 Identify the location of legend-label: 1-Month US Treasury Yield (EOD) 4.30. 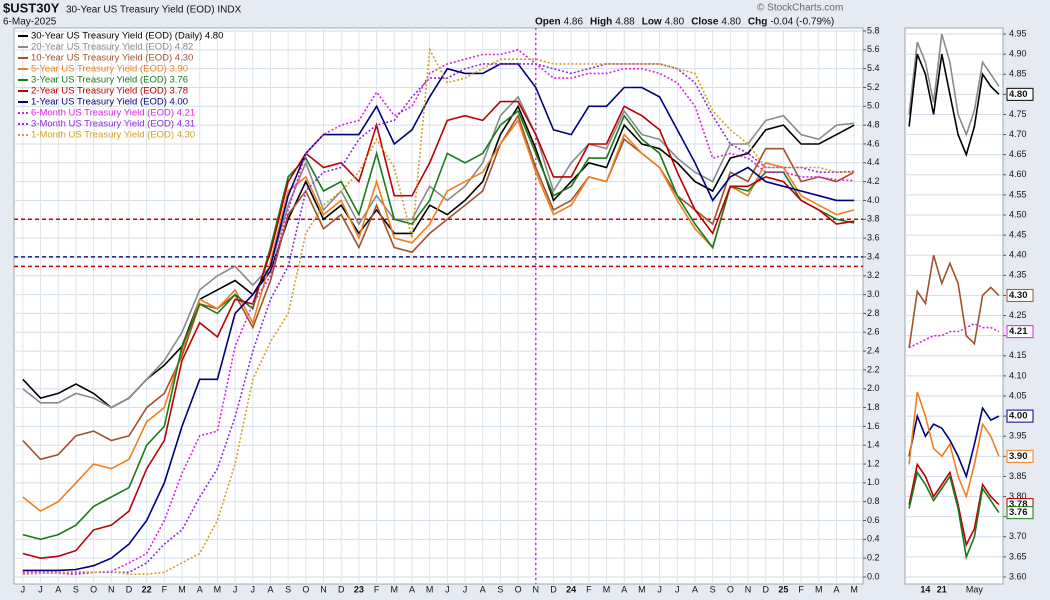
(113, 135).